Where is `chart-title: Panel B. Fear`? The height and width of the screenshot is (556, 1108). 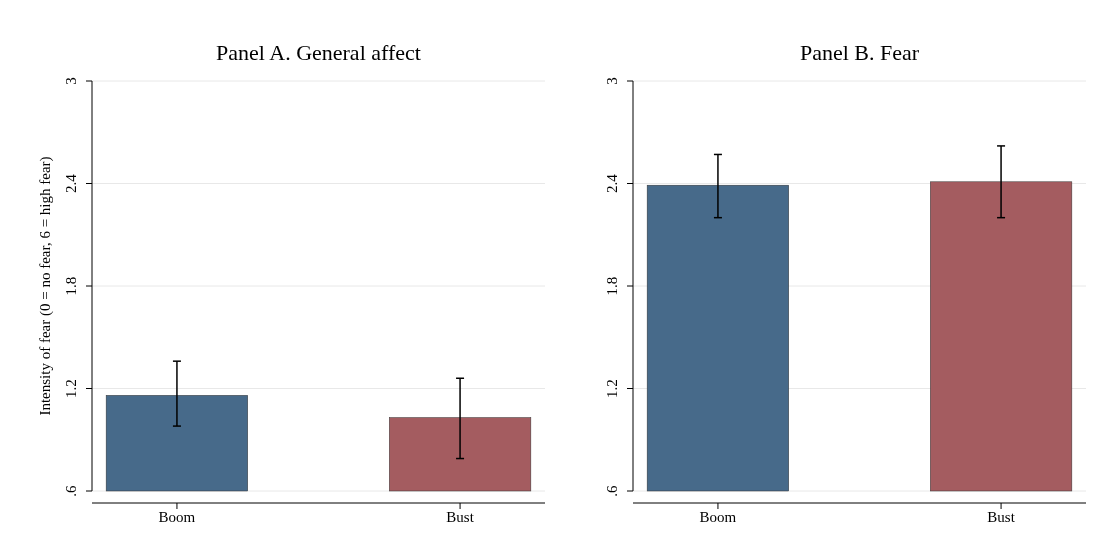
chart-title: Panel B. Fear is located at coordinates (859, 52).